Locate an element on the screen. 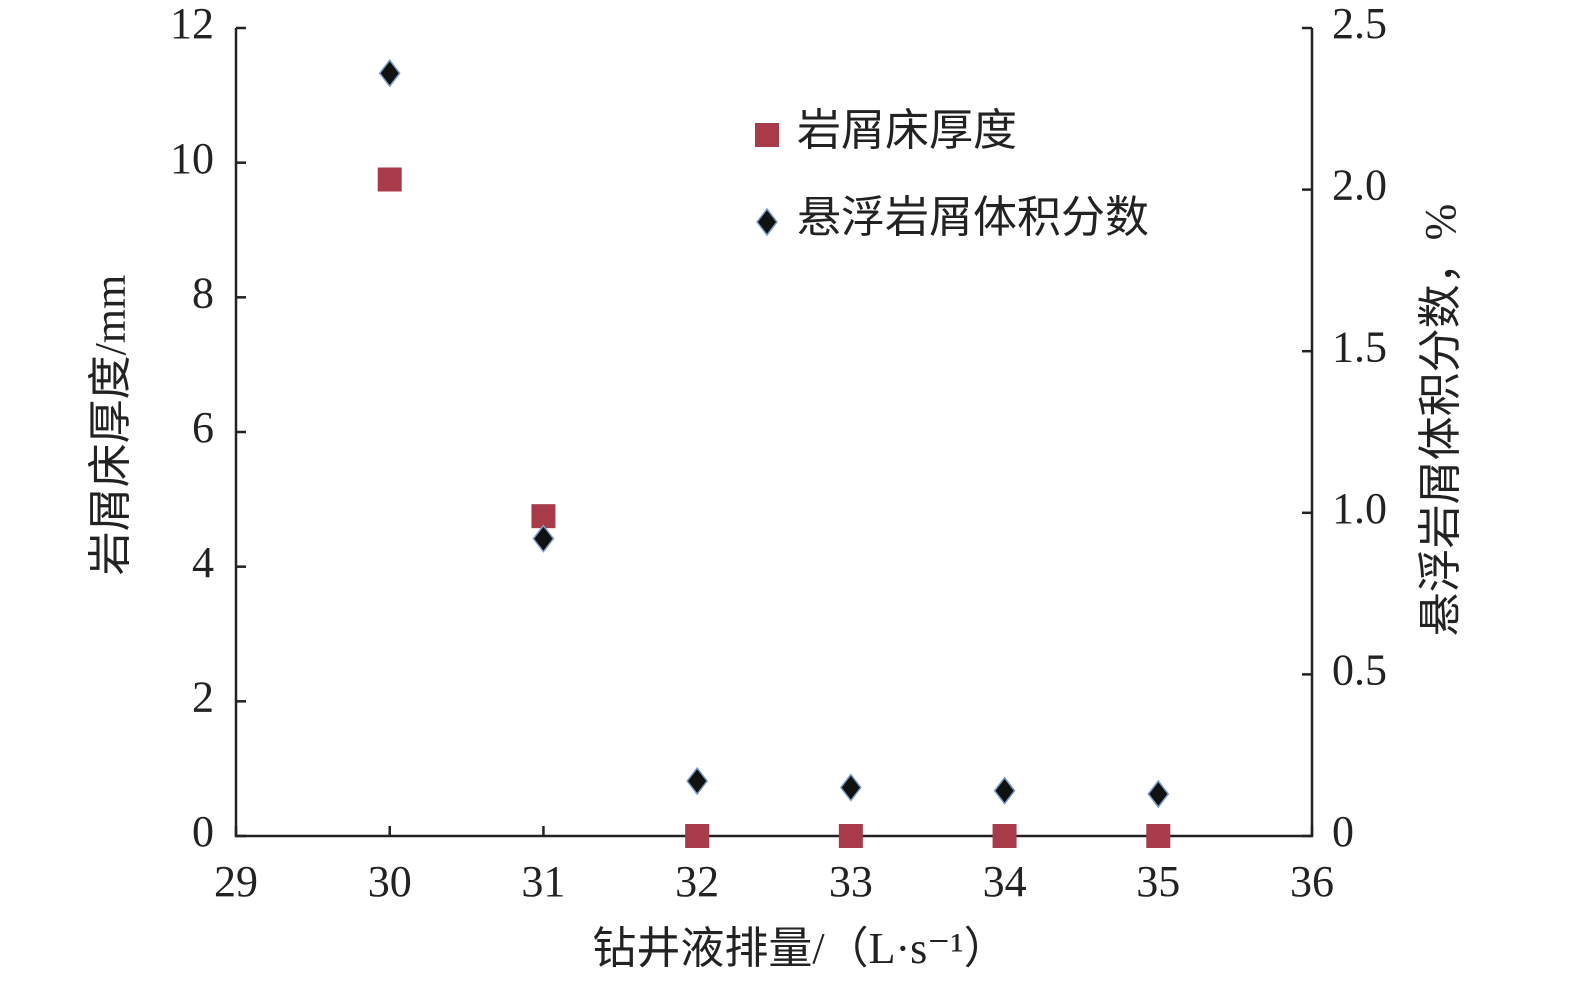  x-tick-label: 32 is located at coordinates (697, 881).